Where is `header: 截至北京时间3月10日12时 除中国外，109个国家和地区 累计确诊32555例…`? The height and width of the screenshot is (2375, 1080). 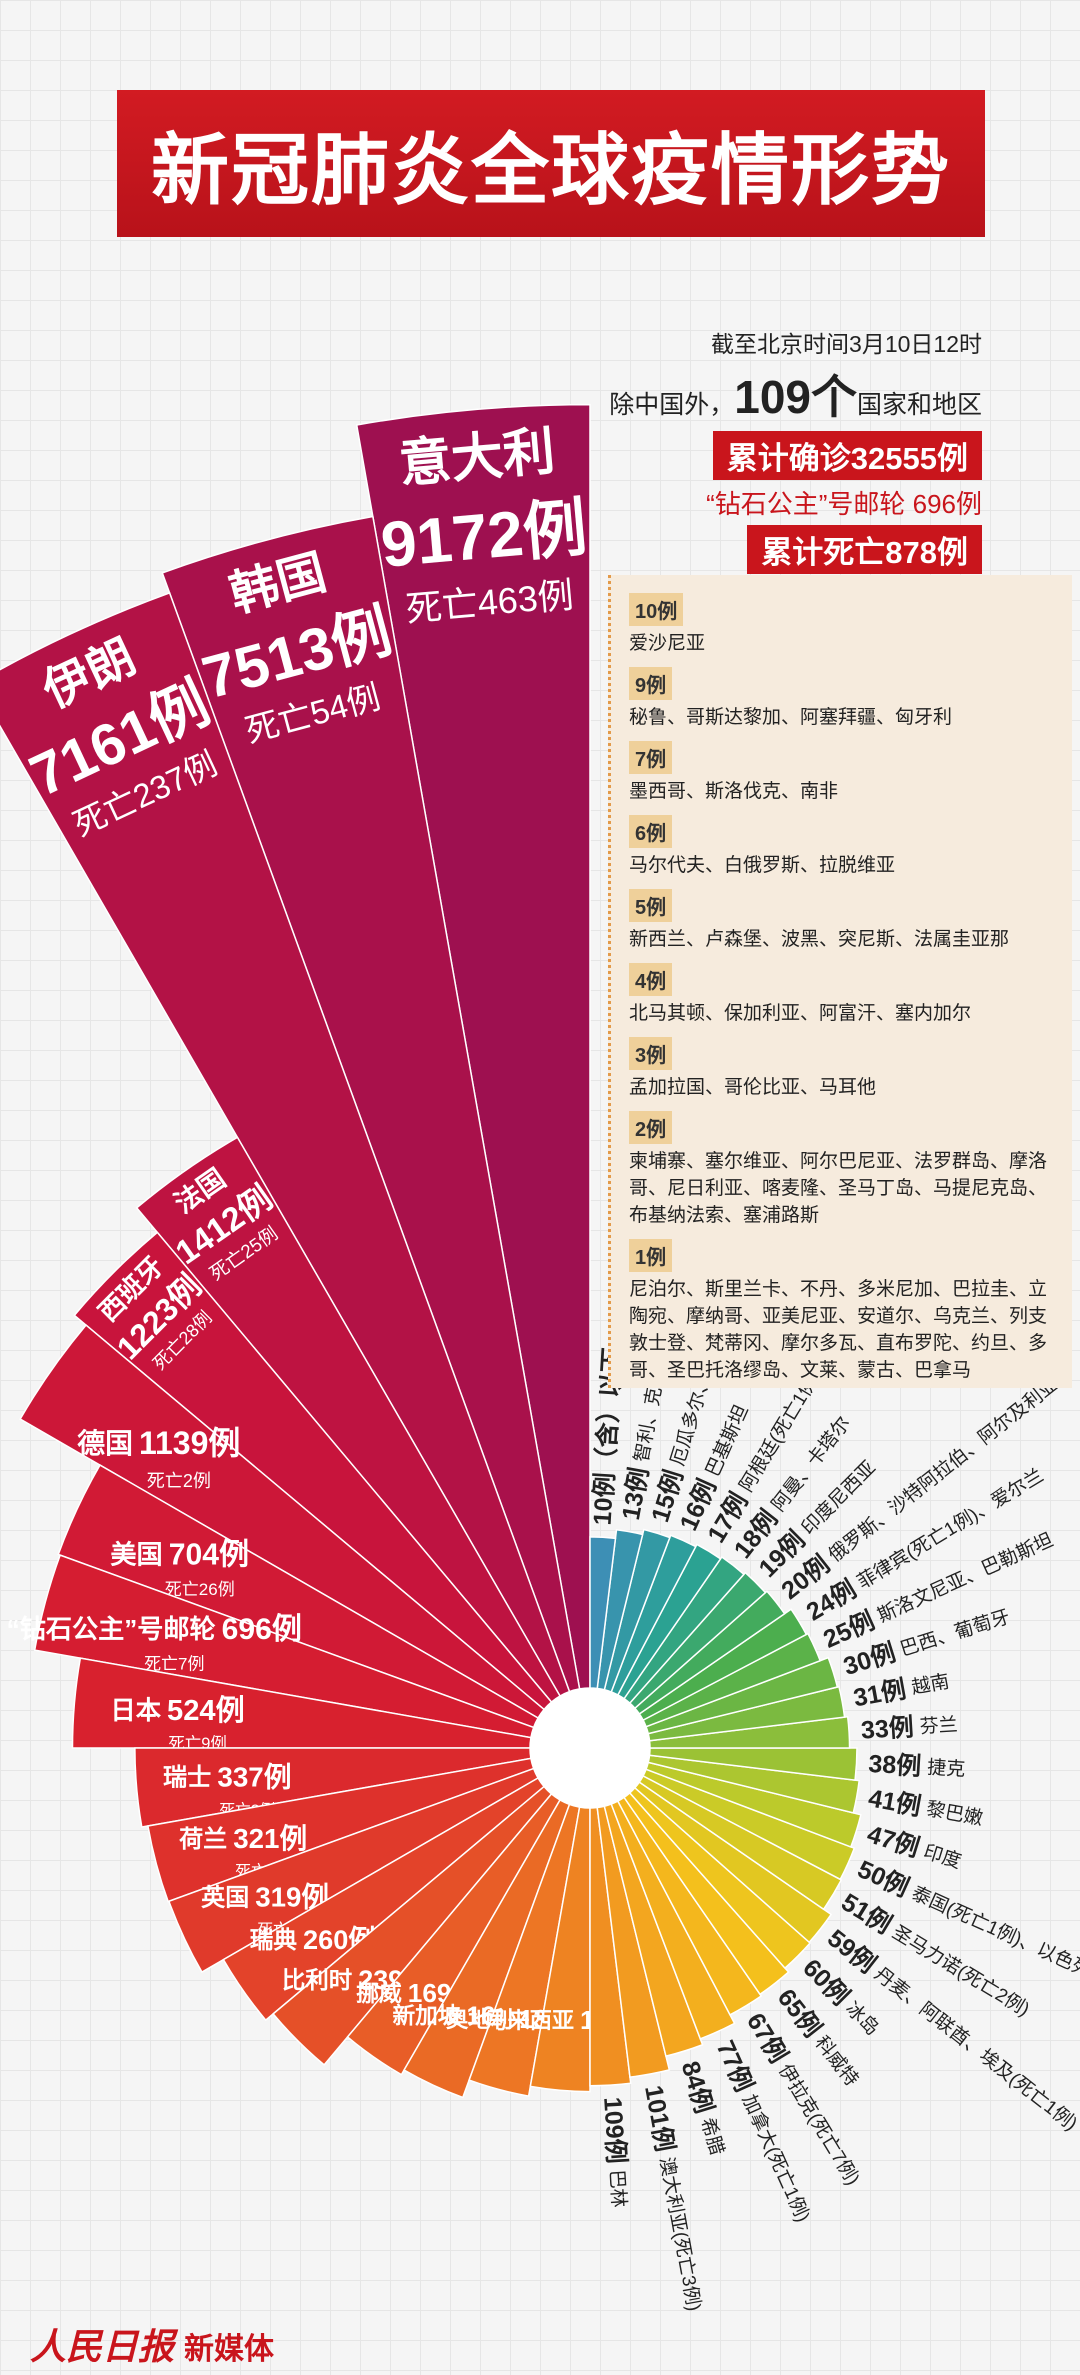 header: 截至北京时间3月10日12时 除中国外，109个国家和地区 累计确诊32555例… is located at coordinates (795, 449).